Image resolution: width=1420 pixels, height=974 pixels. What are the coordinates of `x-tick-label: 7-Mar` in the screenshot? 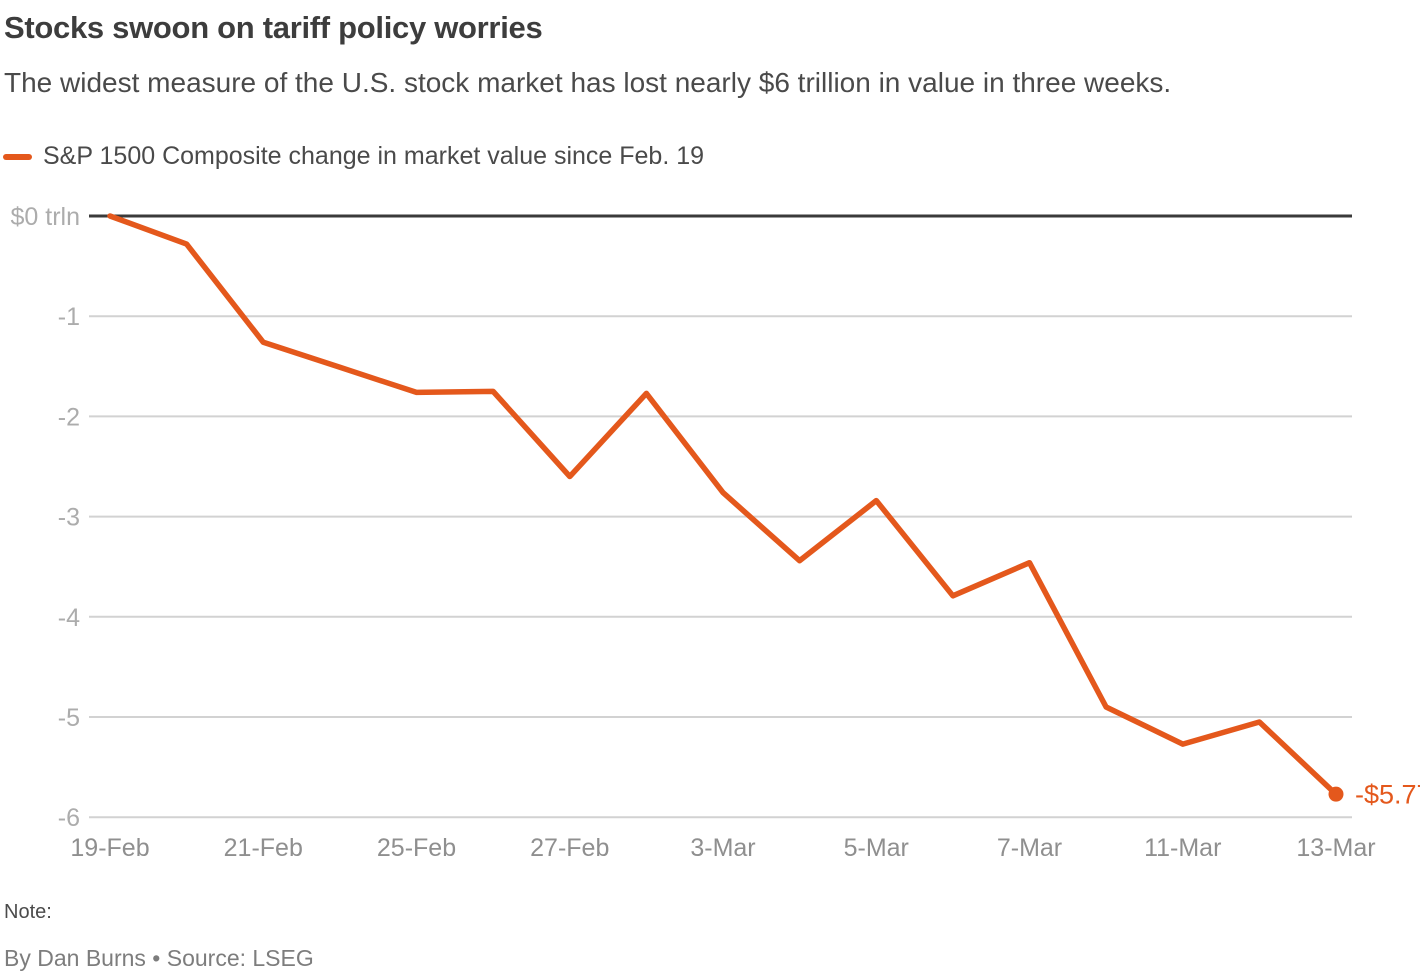 It's located at (1029, 848).